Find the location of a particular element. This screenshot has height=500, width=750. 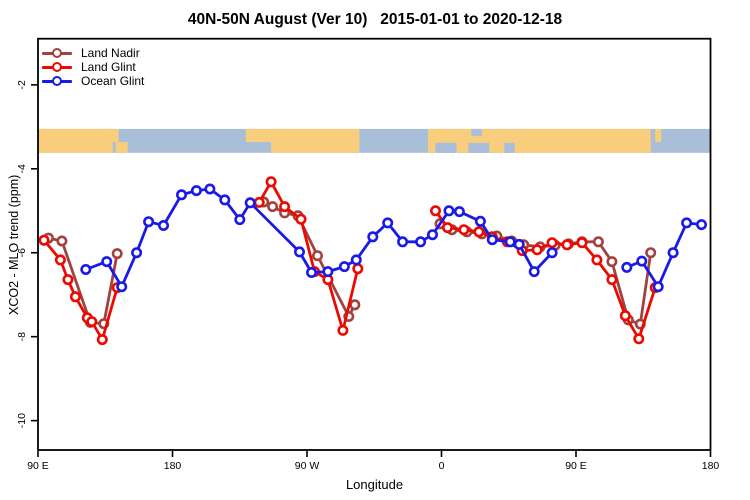

x-tick-label: 0 is located at coordinates (442, 466).